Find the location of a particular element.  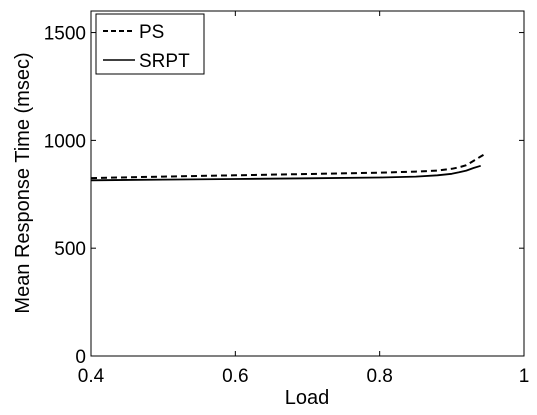

y-axis-title: Mean Response Time (msec) is located at coordinates (23, 182).